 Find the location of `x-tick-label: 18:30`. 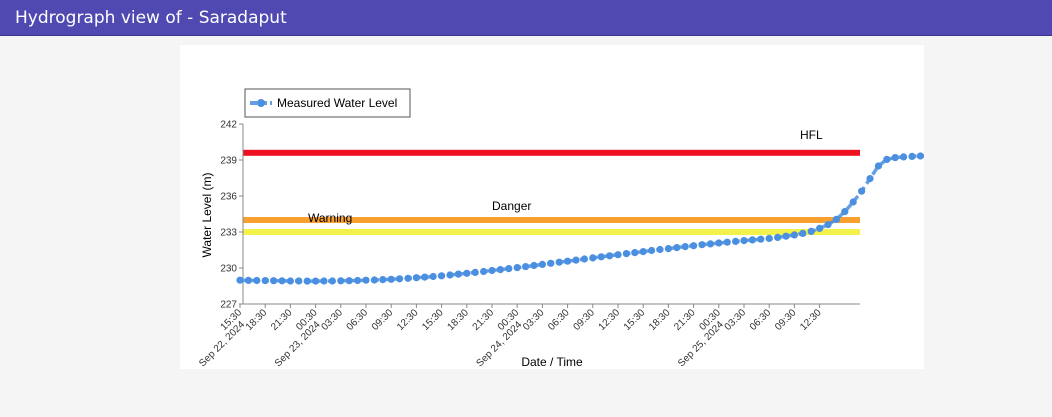

x-tick-label: 18:30 is located at coordinates (257, 320).